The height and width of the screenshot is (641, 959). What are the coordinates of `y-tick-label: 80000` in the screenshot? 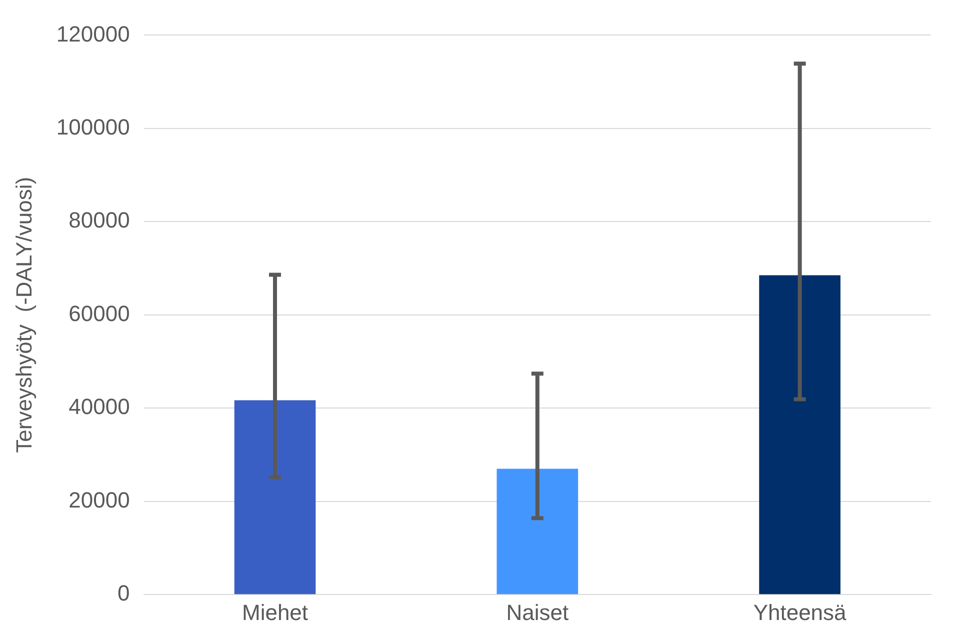 It's located at (99, 220).